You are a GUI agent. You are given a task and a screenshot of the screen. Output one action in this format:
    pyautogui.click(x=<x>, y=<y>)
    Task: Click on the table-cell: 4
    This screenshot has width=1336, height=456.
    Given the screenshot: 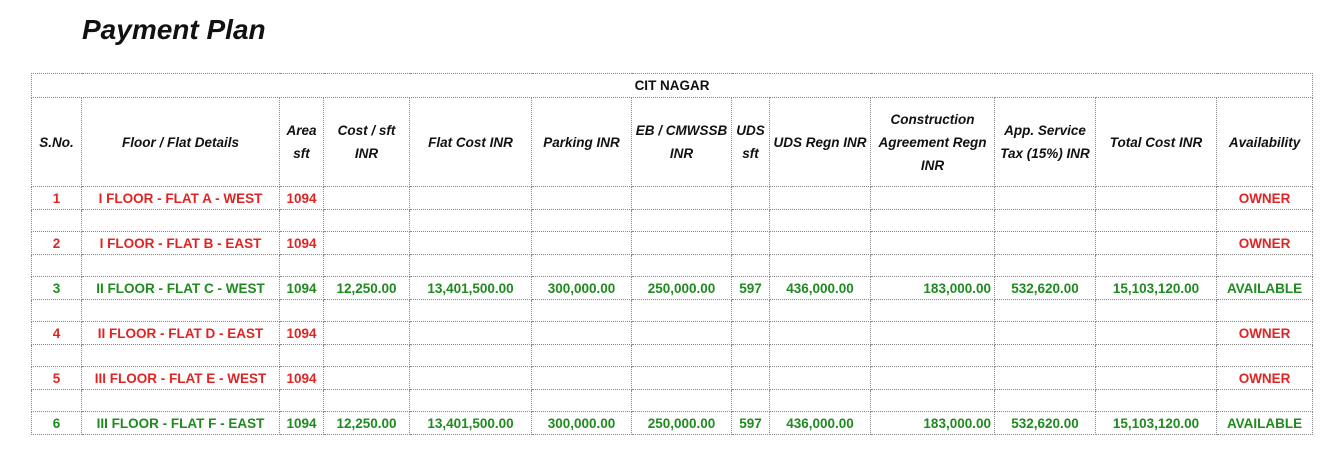 What is the action you would take?
    pyautogui.click(x=56, y=333)
    